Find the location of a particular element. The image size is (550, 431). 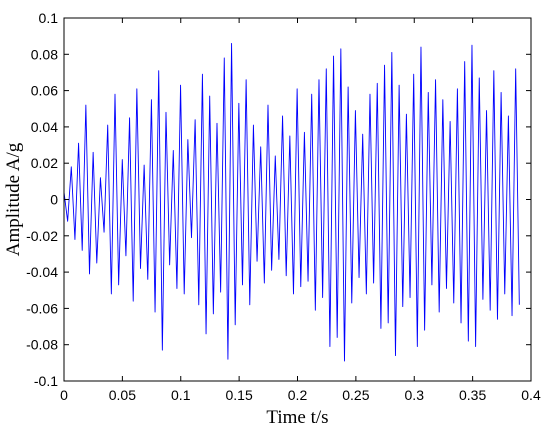

y-tick-label: -0.04 is located at coordinates (42, 272).